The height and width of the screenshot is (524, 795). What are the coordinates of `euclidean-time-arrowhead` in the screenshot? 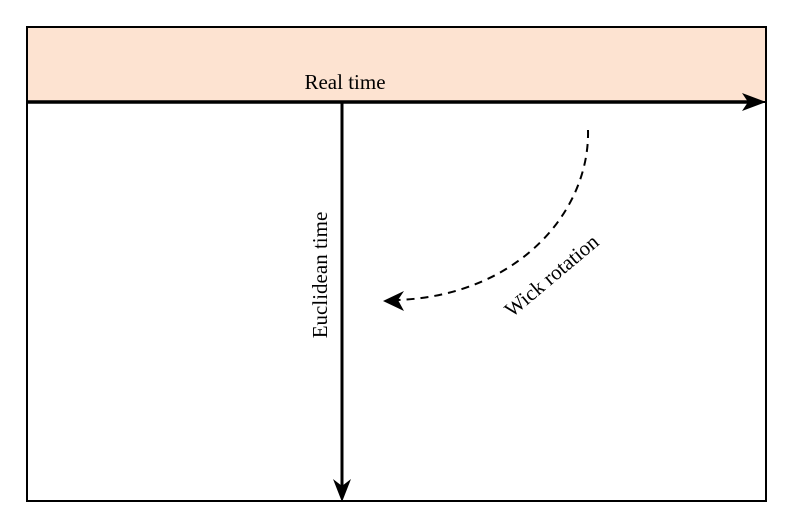 It's located at (342, 490).